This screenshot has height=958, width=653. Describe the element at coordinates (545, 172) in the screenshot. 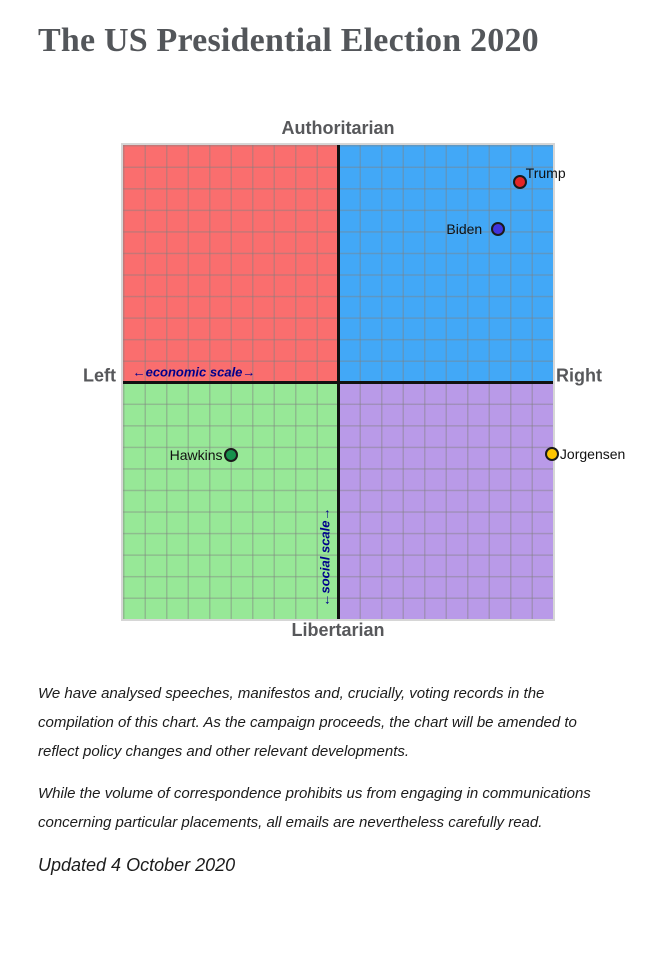

I see `data-point-label-trump: Trump` at that location.